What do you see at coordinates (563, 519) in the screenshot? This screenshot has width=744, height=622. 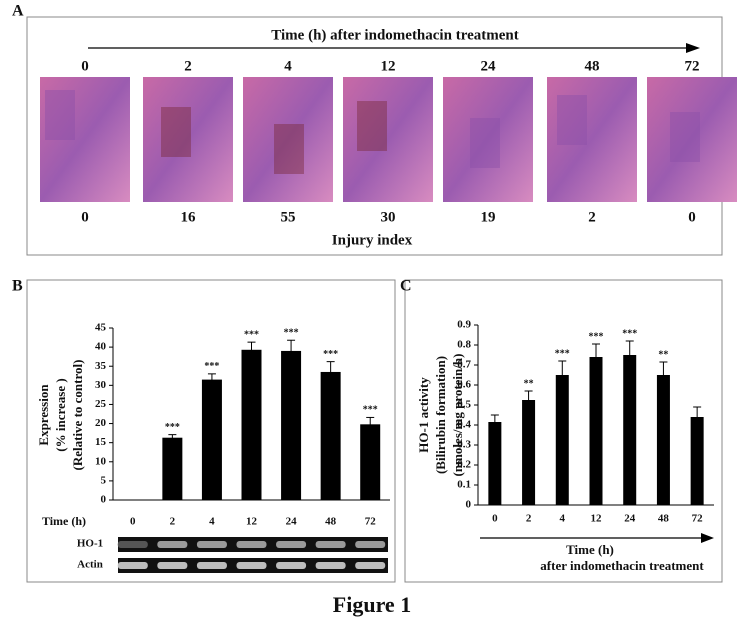 I see `x-tick-label: 4` at bounding box center [563, 519].